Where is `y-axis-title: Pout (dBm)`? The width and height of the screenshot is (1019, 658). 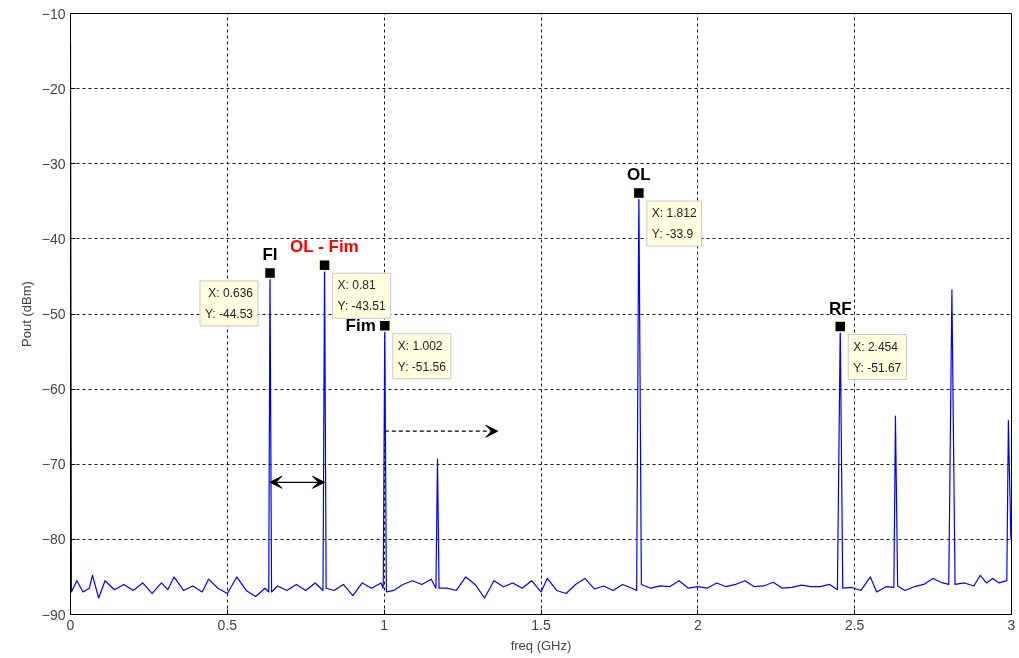 y-axis-title: Pout (dBm) is located at coordinates (26, 314).